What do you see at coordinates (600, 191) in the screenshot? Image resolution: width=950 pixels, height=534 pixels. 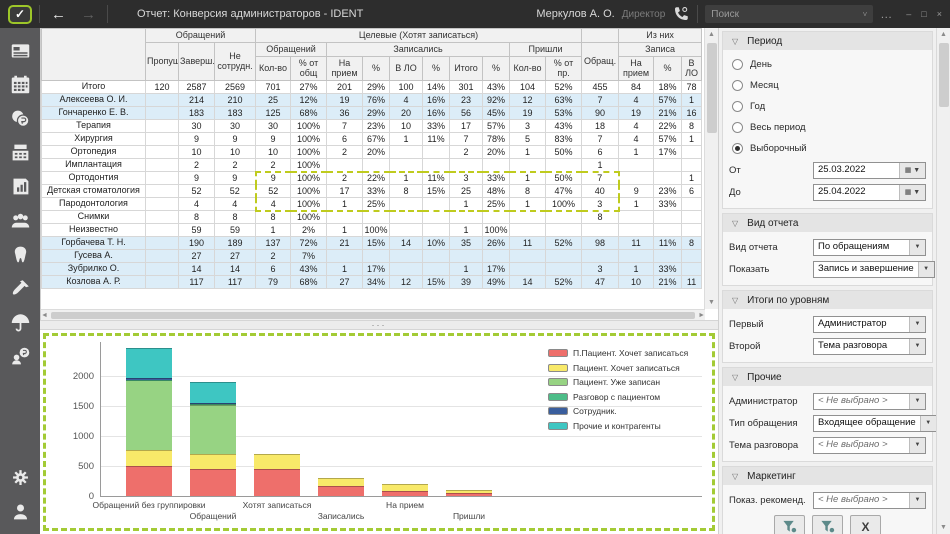 I see `table-cell: 40` at bounding box center [600, 191].